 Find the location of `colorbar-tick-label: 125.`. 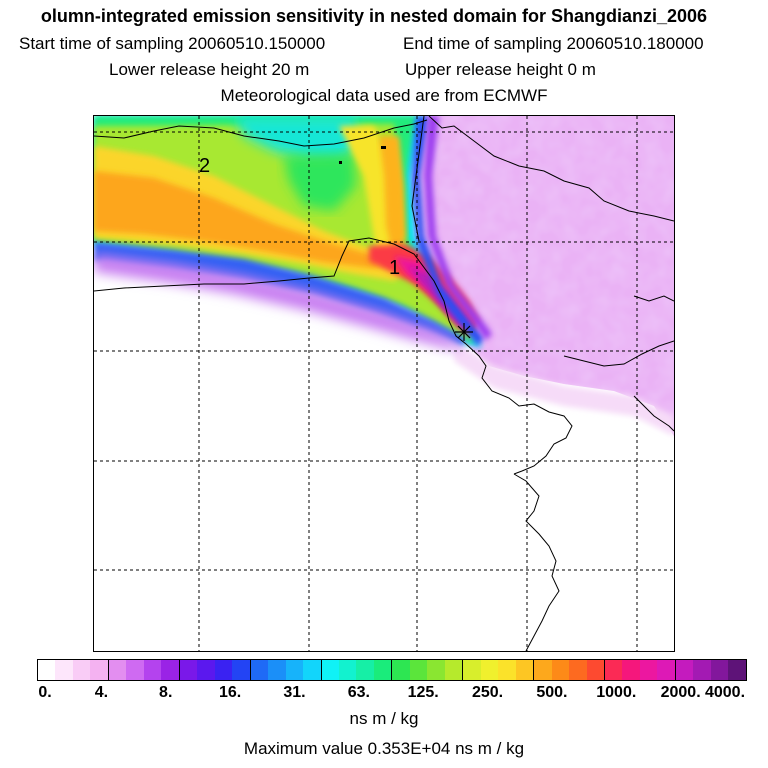

colorbar-tick-label: 125. is located at coordinates (423, 692).